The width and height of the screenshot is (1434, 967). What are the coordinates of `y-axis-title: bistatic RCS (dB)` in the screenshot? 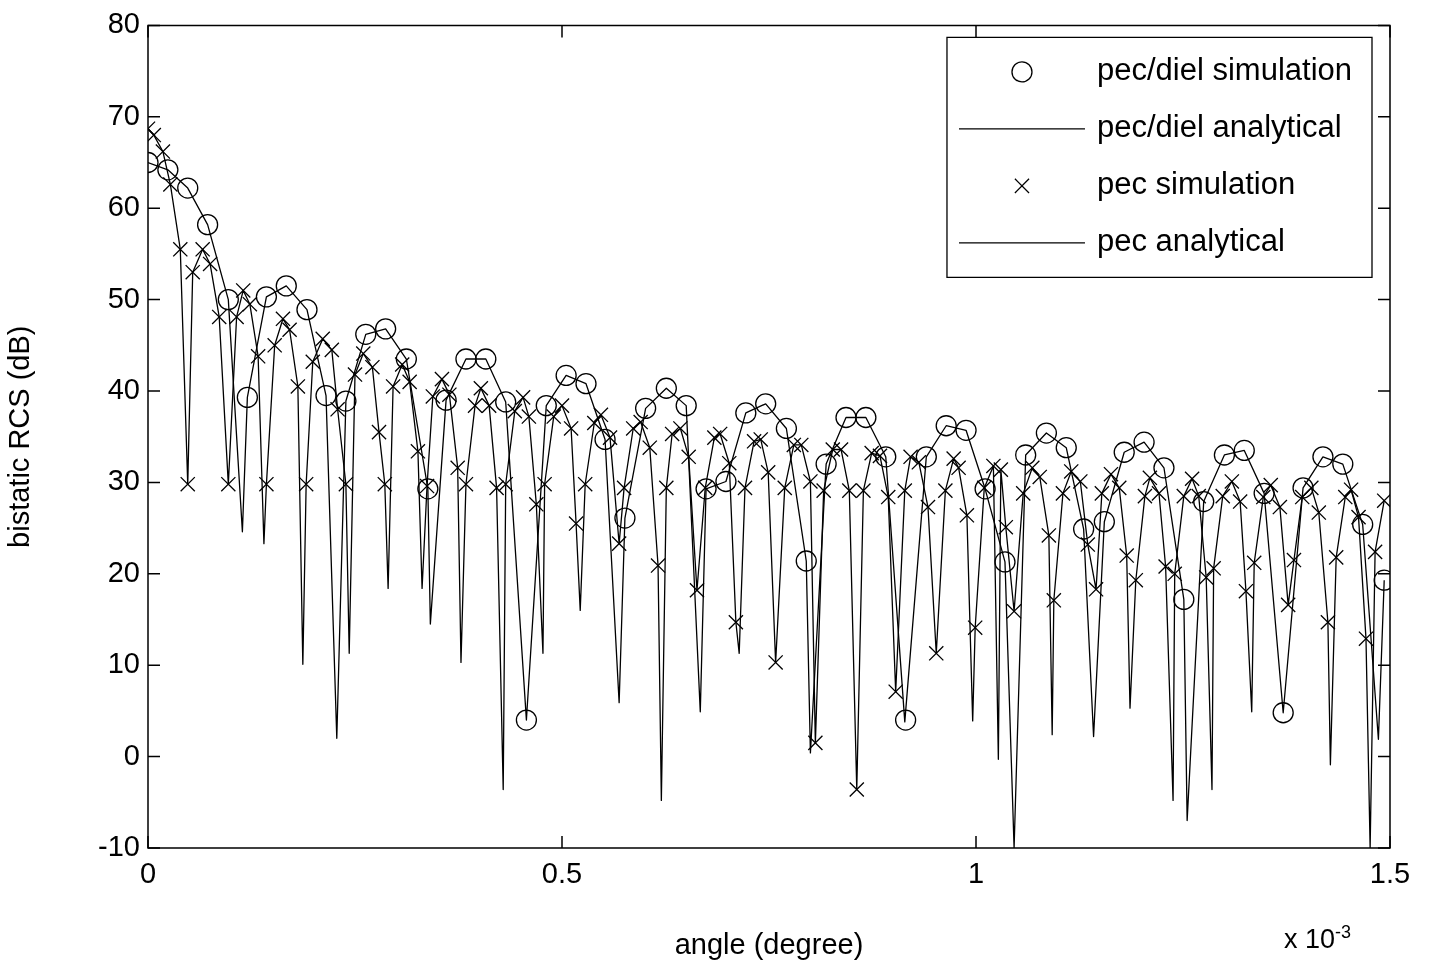 It's located at (19, 436).